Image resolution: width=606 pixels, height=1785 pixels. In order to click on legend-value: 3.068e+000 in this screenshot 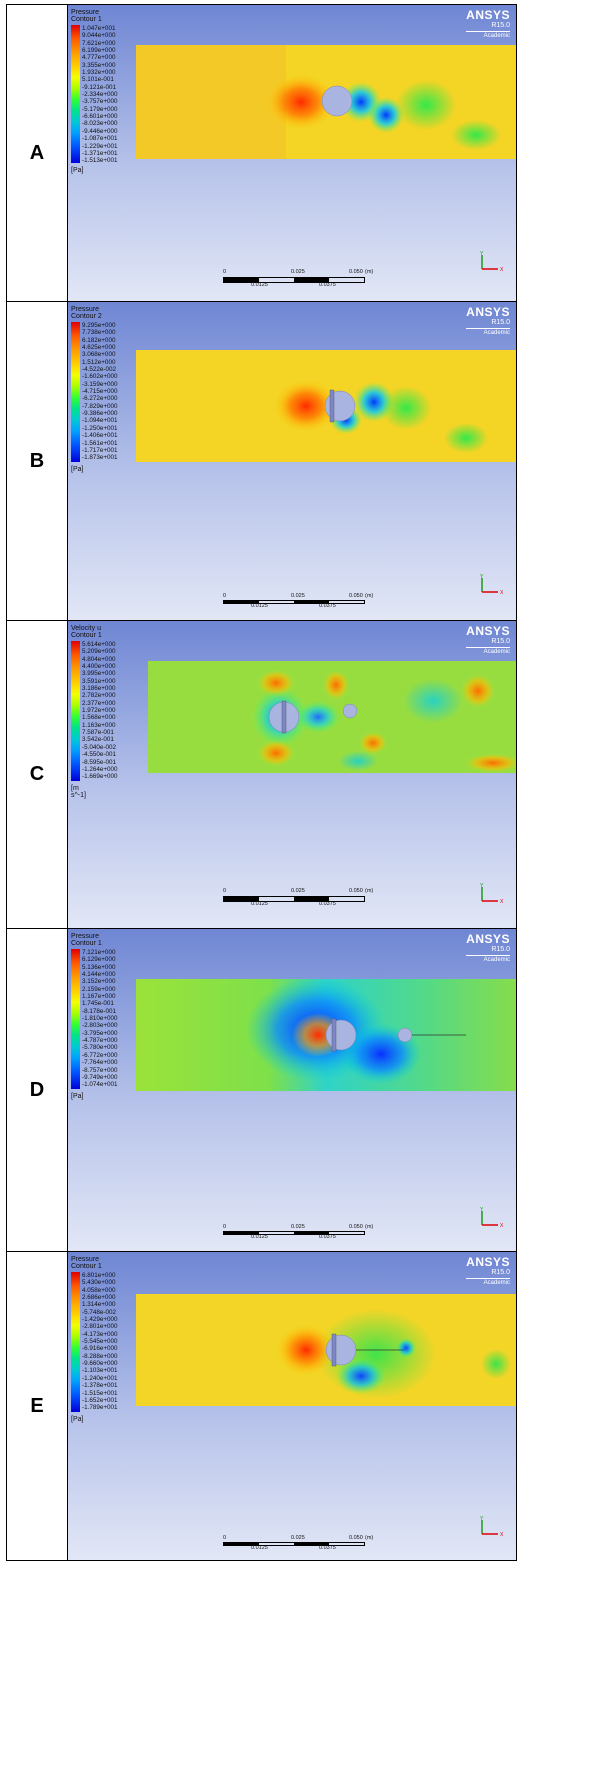, I will do `click(99, 355)`.